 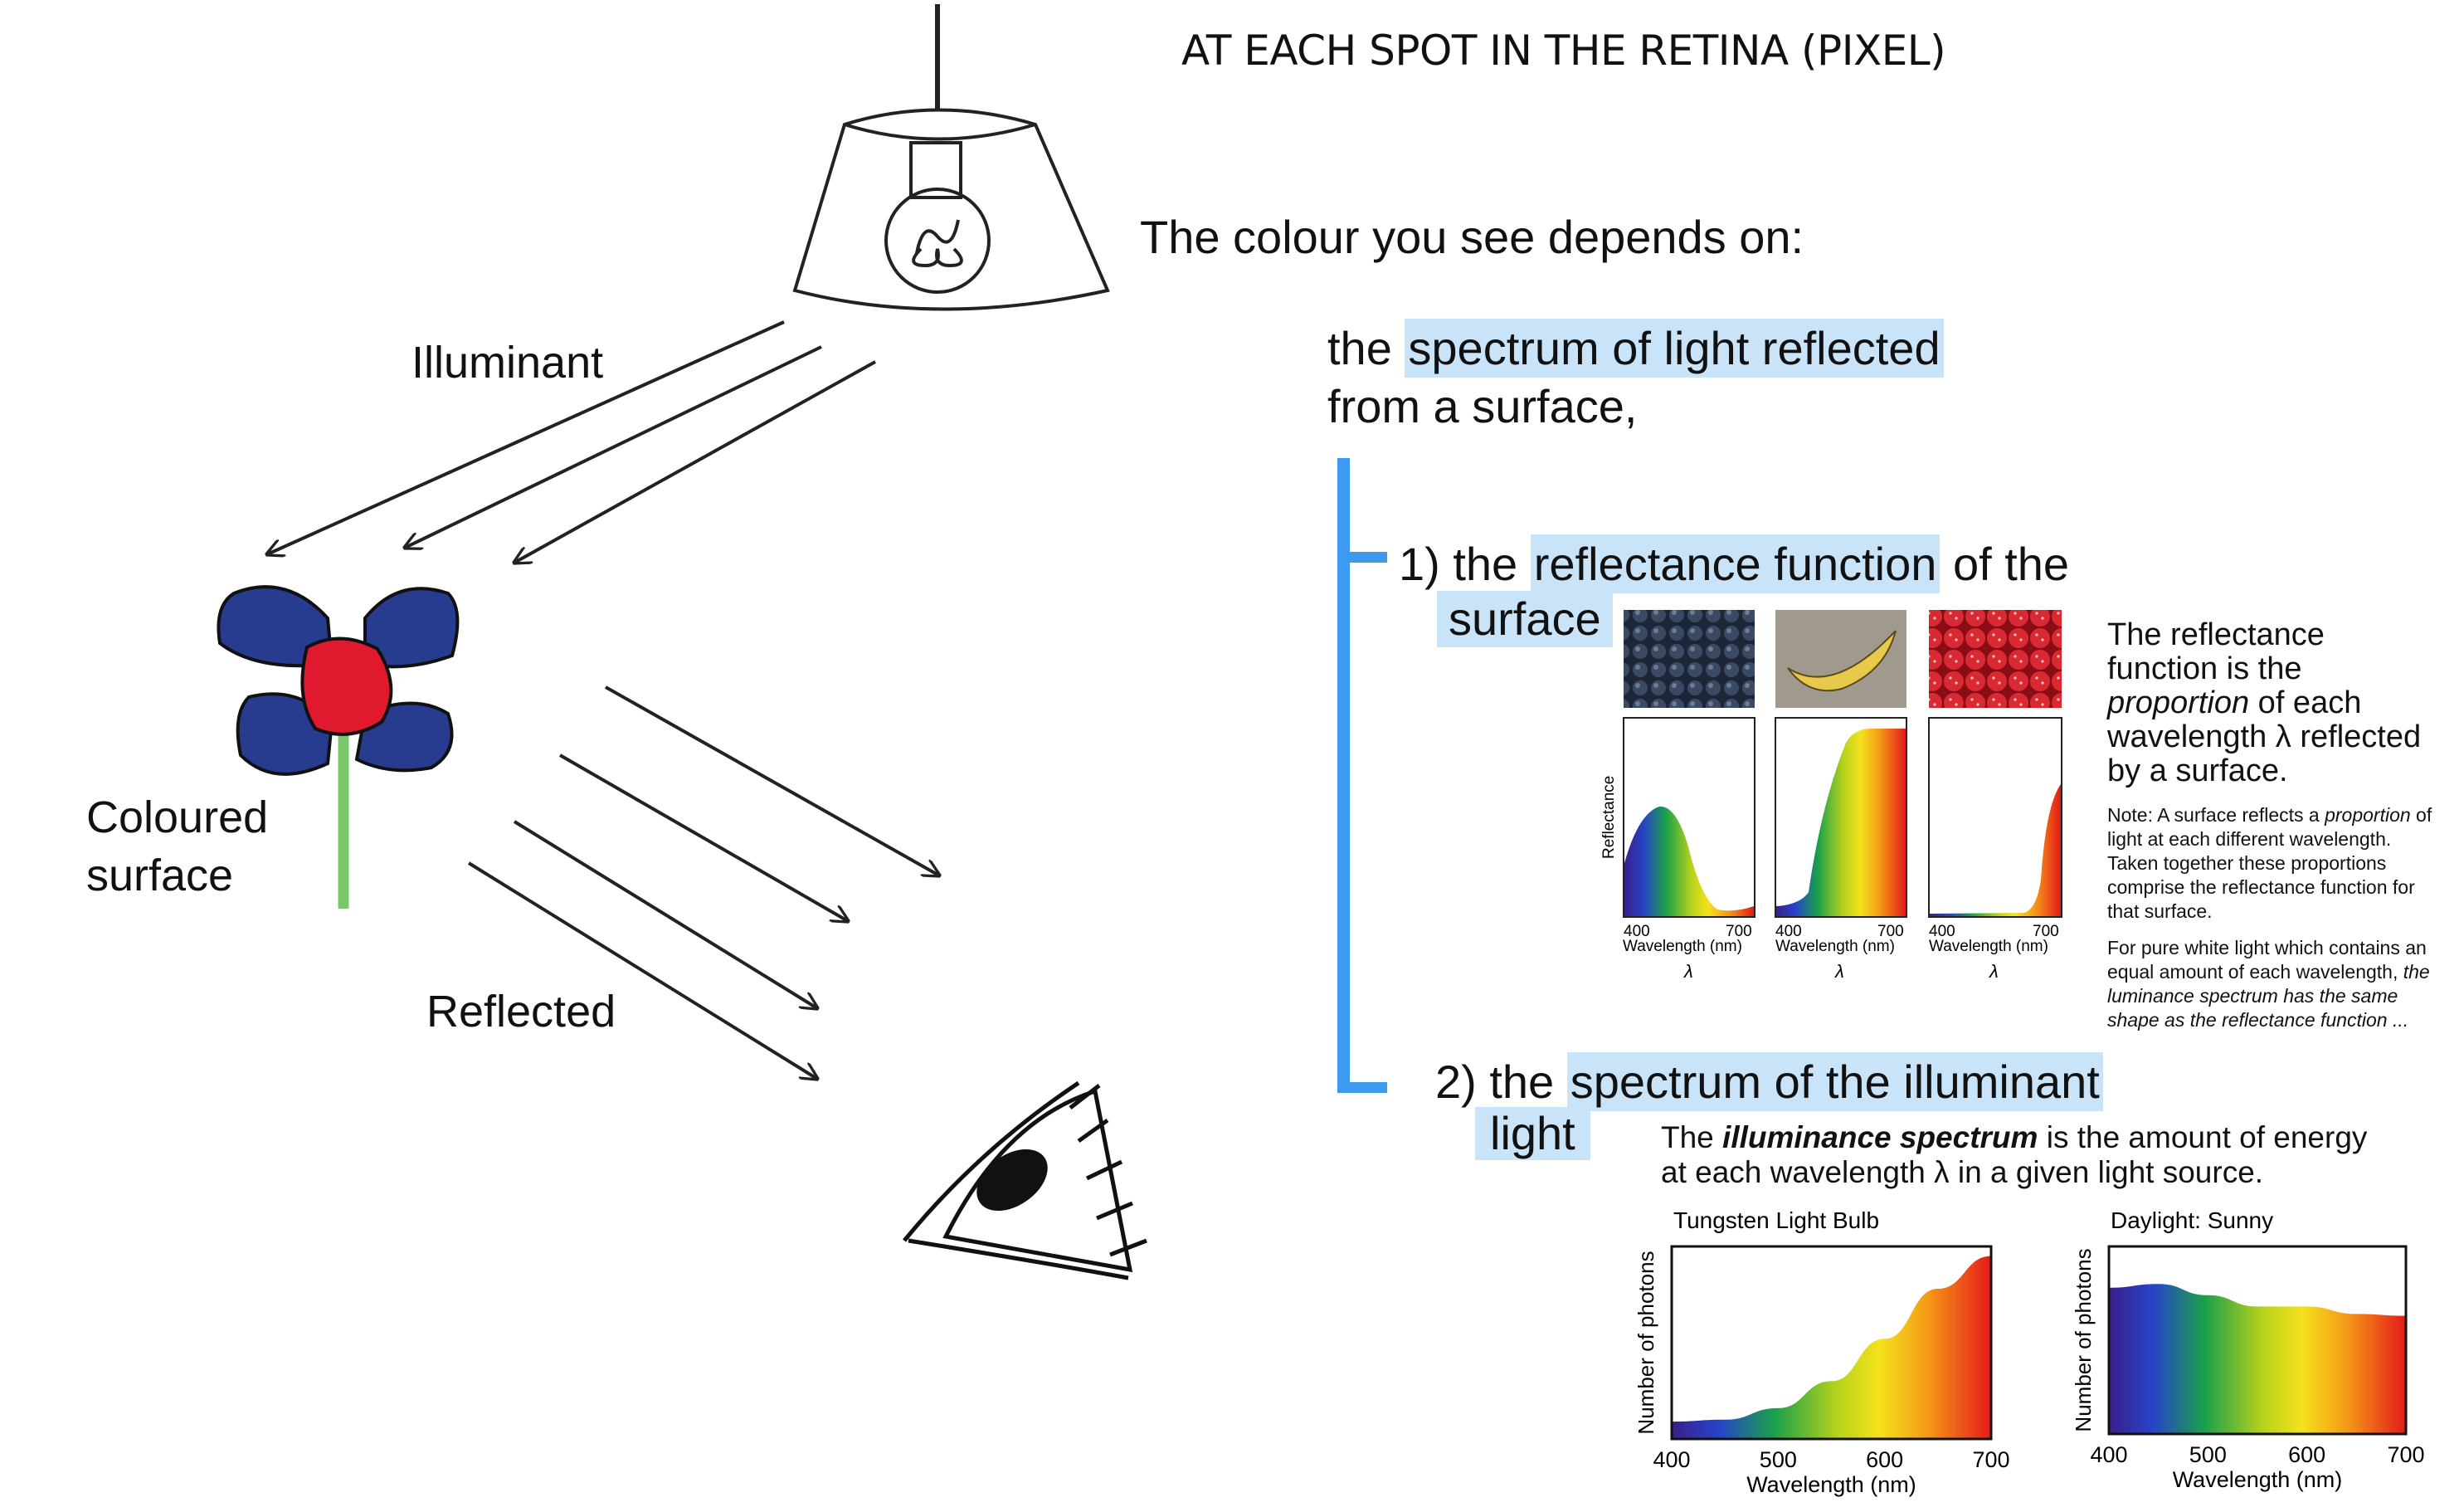 I want to click on refl-desc-em: proportion, so click(x=2178, y=702).